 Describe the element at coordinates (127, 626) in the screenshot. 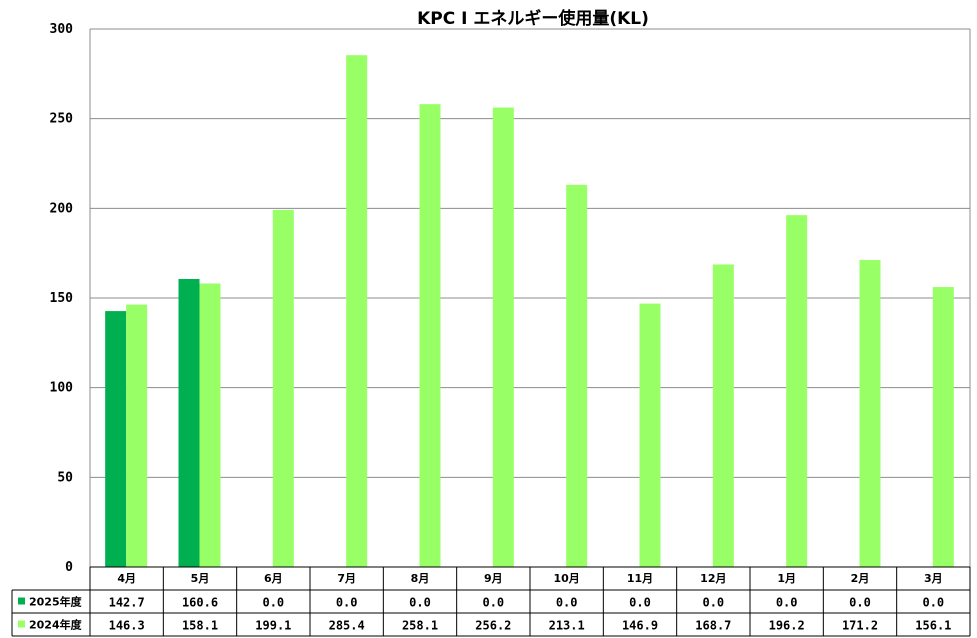

I see `data-label: 146.3` at that location.